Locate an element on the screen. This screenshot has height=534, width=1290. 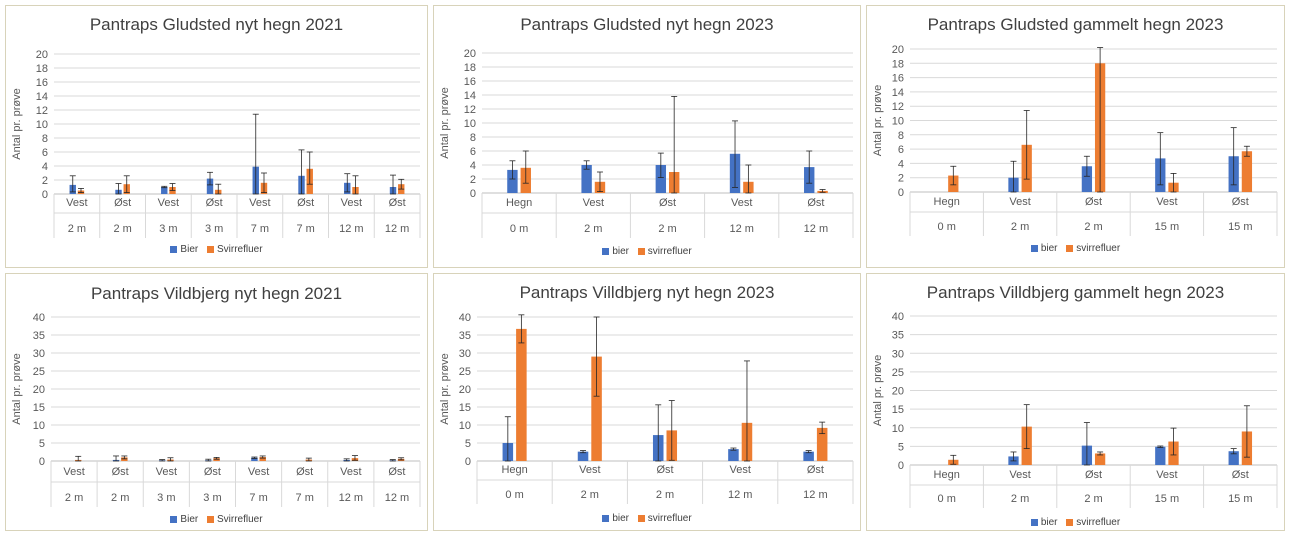
chart-title: Pantraps Gludsted nyt hegn 2023 is located at coordinates (647, 24).